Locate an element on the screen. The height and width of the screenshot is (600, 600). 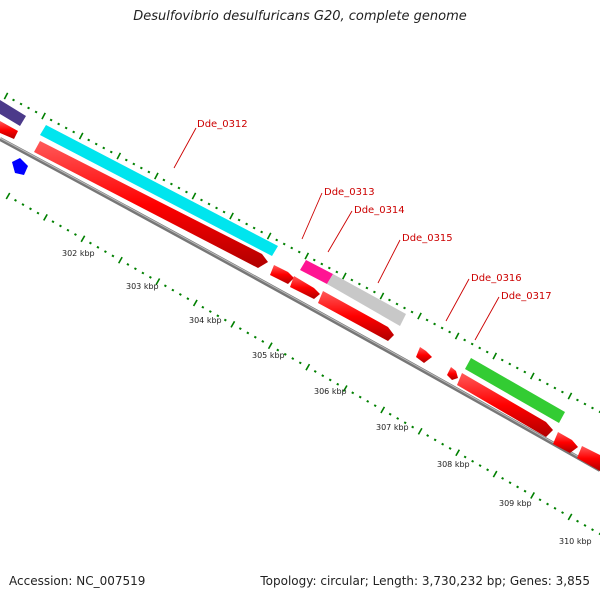
feature-blue is located at coordinates (20, 166).